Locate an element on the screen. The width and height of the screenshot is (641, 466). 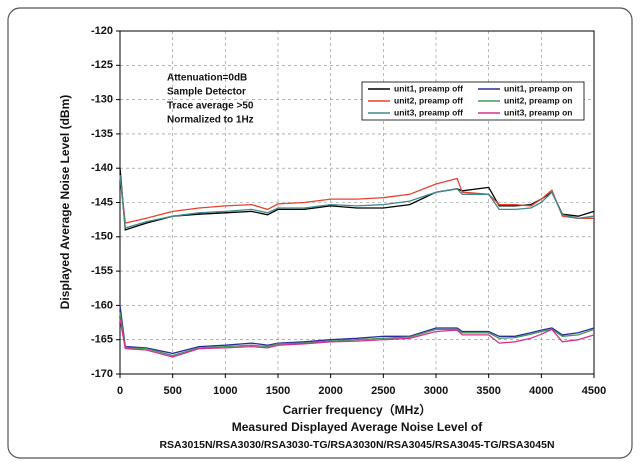
y-tick-label: -160 is located at coordinates (102, 305).